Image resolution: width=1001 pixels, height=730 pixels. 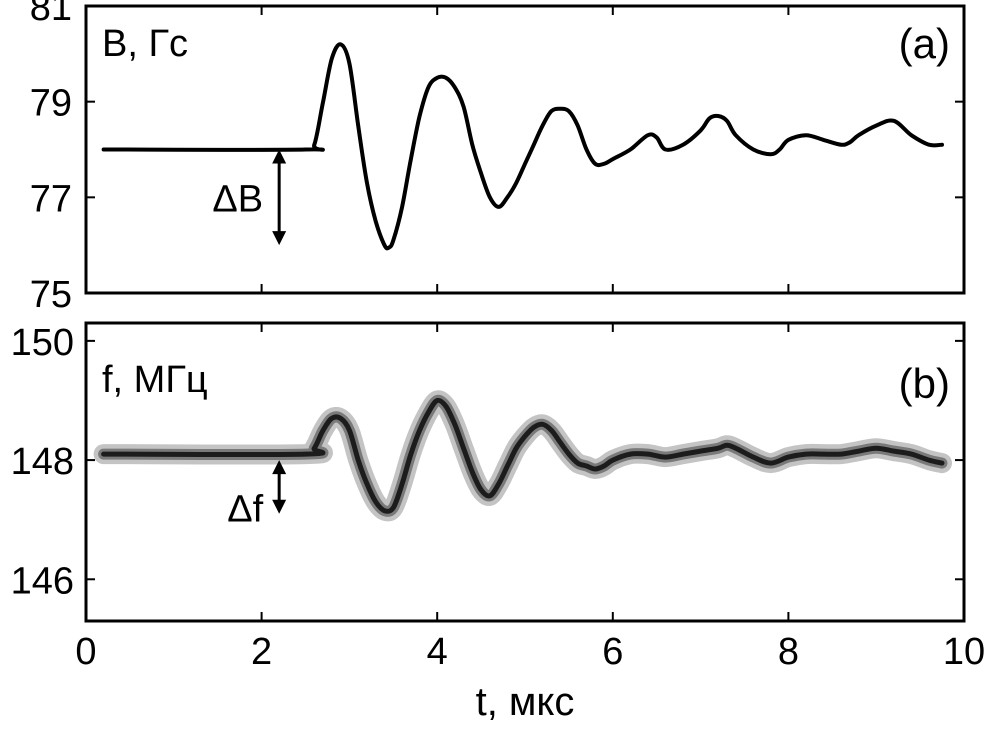 I want to click on x-tick-label: 10, so click(x=964, y=652).